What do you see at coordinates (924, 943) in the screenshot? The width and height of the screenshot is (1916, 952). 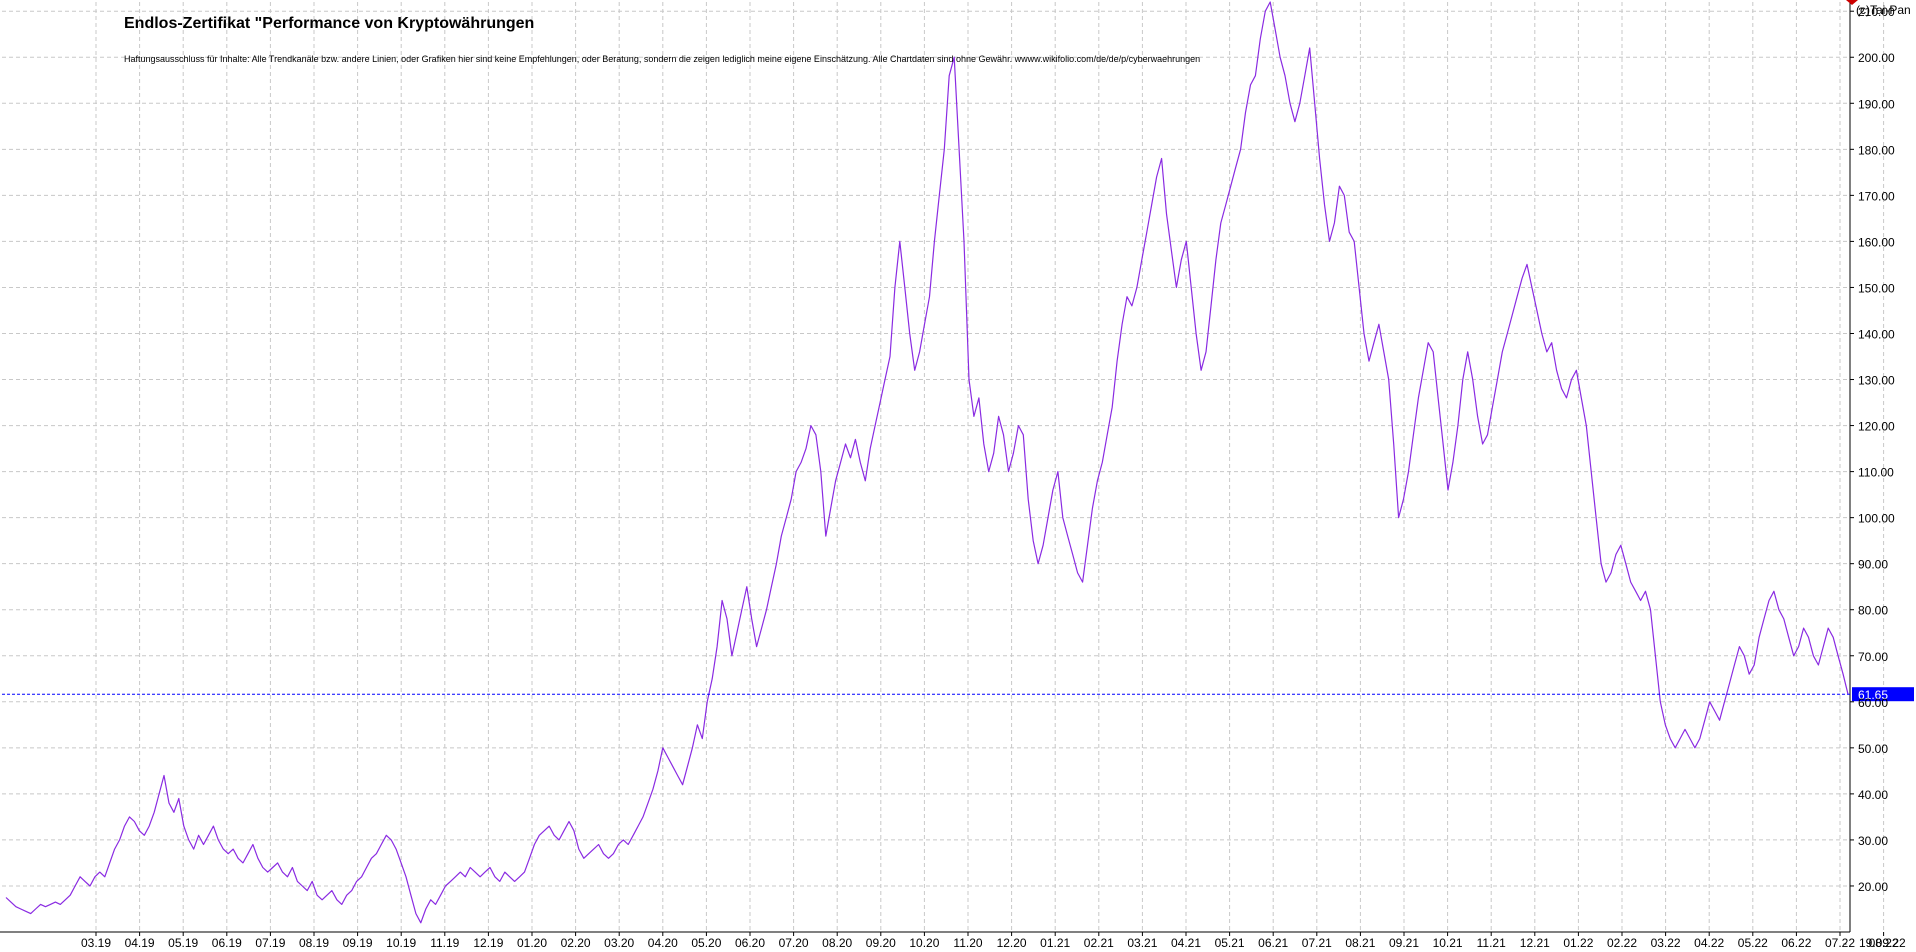 I see `x-tick-label: 10.20` at bounding box center [924, 943].